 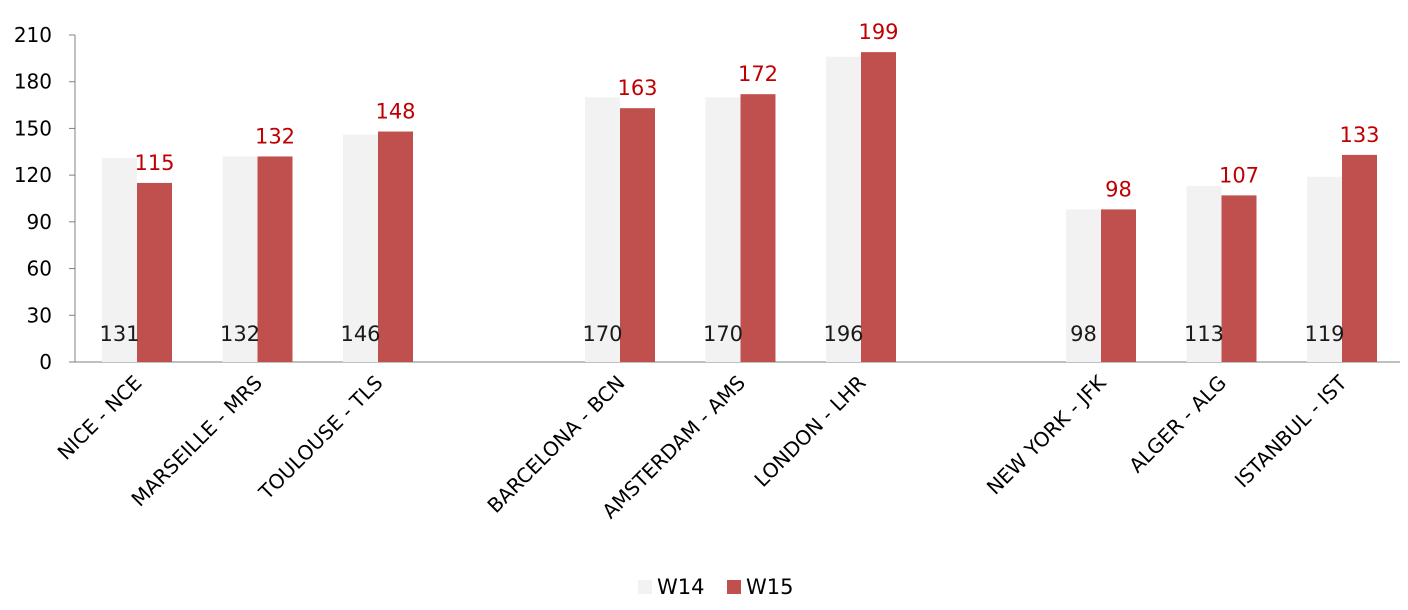 What do you see at coordinates (154, 163) in the screenshot?
I see `value-label-w15: 115` at bounding box center [154, 163].